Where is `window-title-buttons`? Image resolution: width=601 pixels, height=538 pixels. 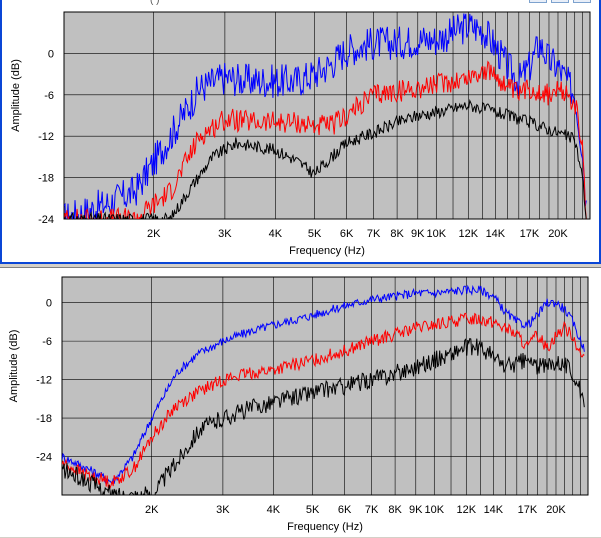 window-title-buttons is located at coordinates (559, 3).